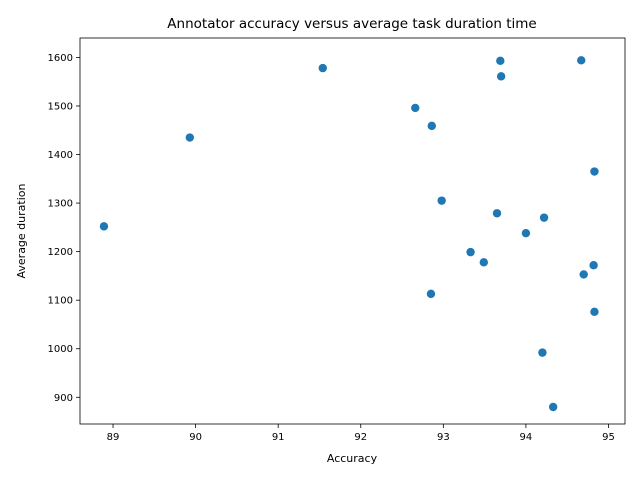  Describe the element at coordinates (113, 437) in the screenshot. I see `x-tick-label: 89` at that location.